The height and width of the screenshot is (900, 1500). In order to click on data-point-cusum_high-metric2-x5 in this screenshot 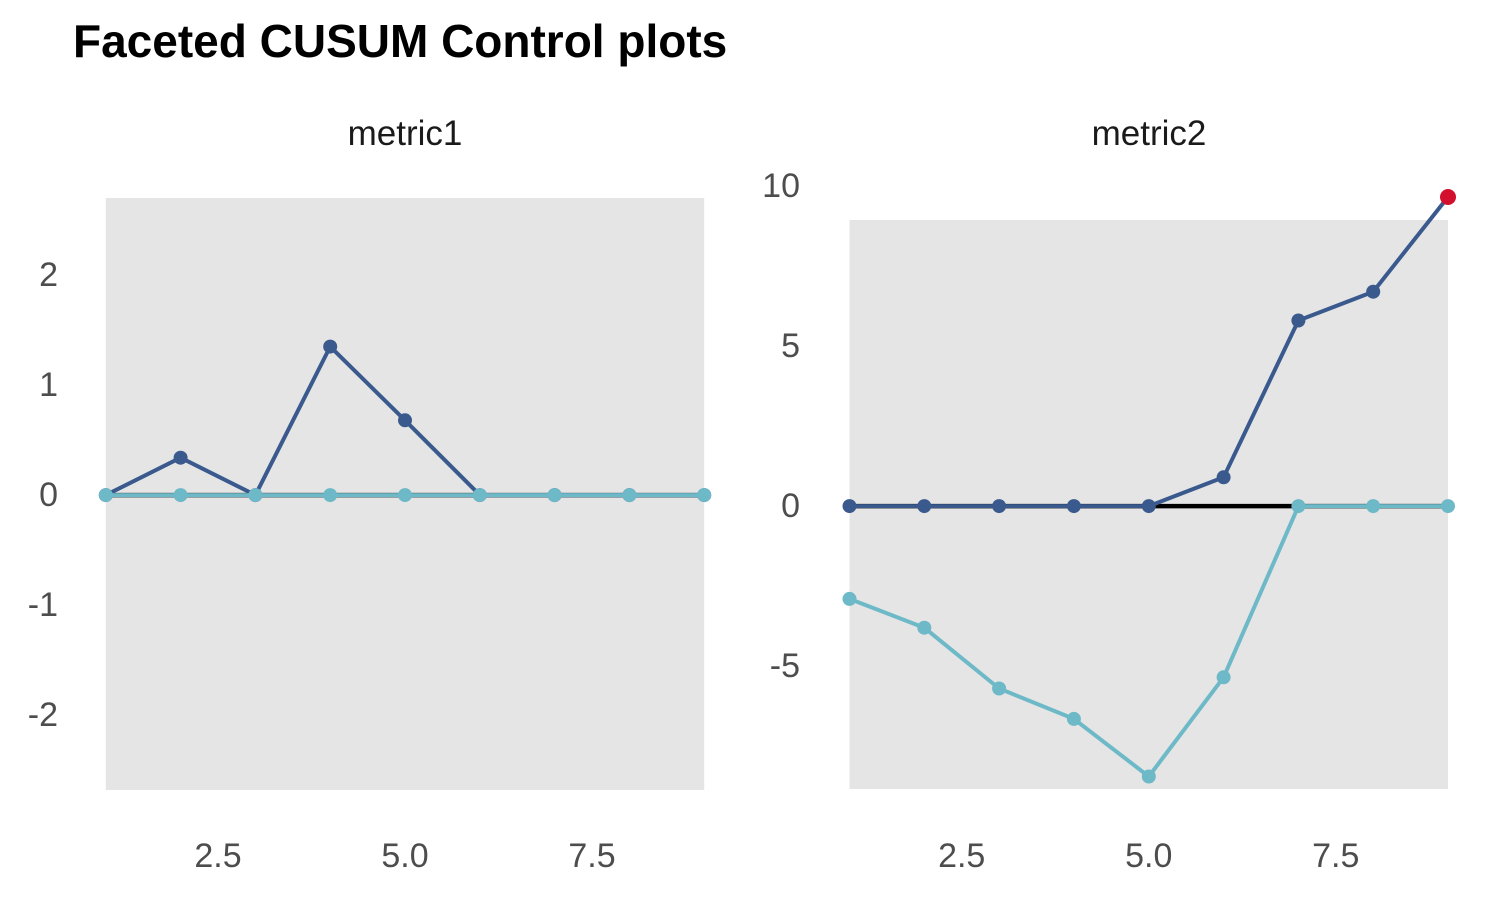, I will do `click(1148, 506)`.